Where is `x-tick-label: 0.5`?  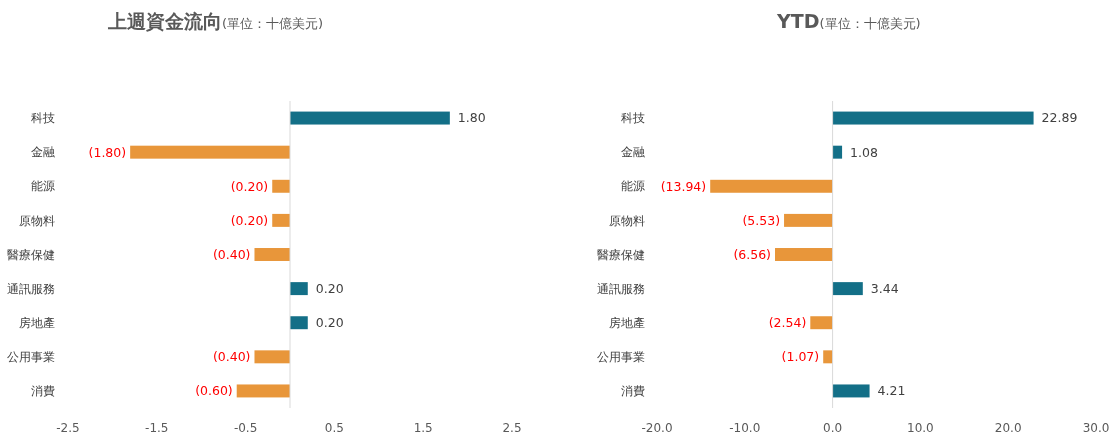
x-tick-label: 0.5 is located at coordinates (334, 428).